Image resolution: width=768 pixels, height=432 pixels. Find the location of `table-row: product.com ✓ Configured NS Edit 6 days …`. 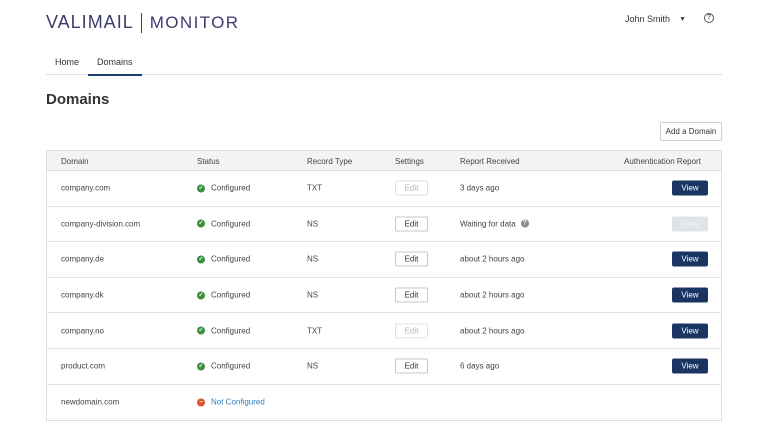

table-row: product.com ✓ Configured NS Edit 6 days … is located at coordinates (384, 367).